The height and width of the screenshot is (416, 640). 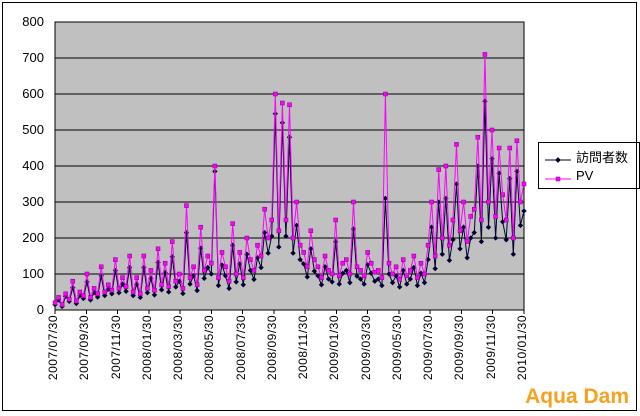 What do you see at coordinates (459, 348) in the screenshot?
I see `x-axis-tick-label: 2009/09/30` at bounding box center [459, 348].